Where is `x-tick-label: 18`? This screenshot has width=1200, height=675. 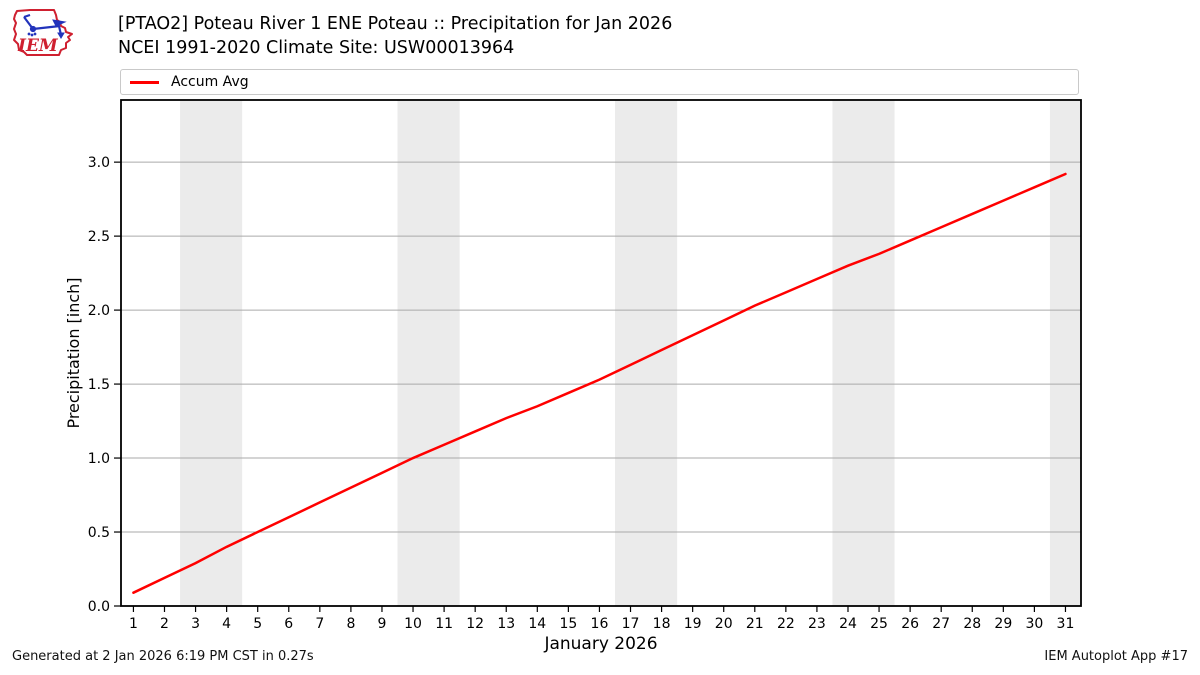 x-tick-label: 18 is located at coordinates (662, 624).